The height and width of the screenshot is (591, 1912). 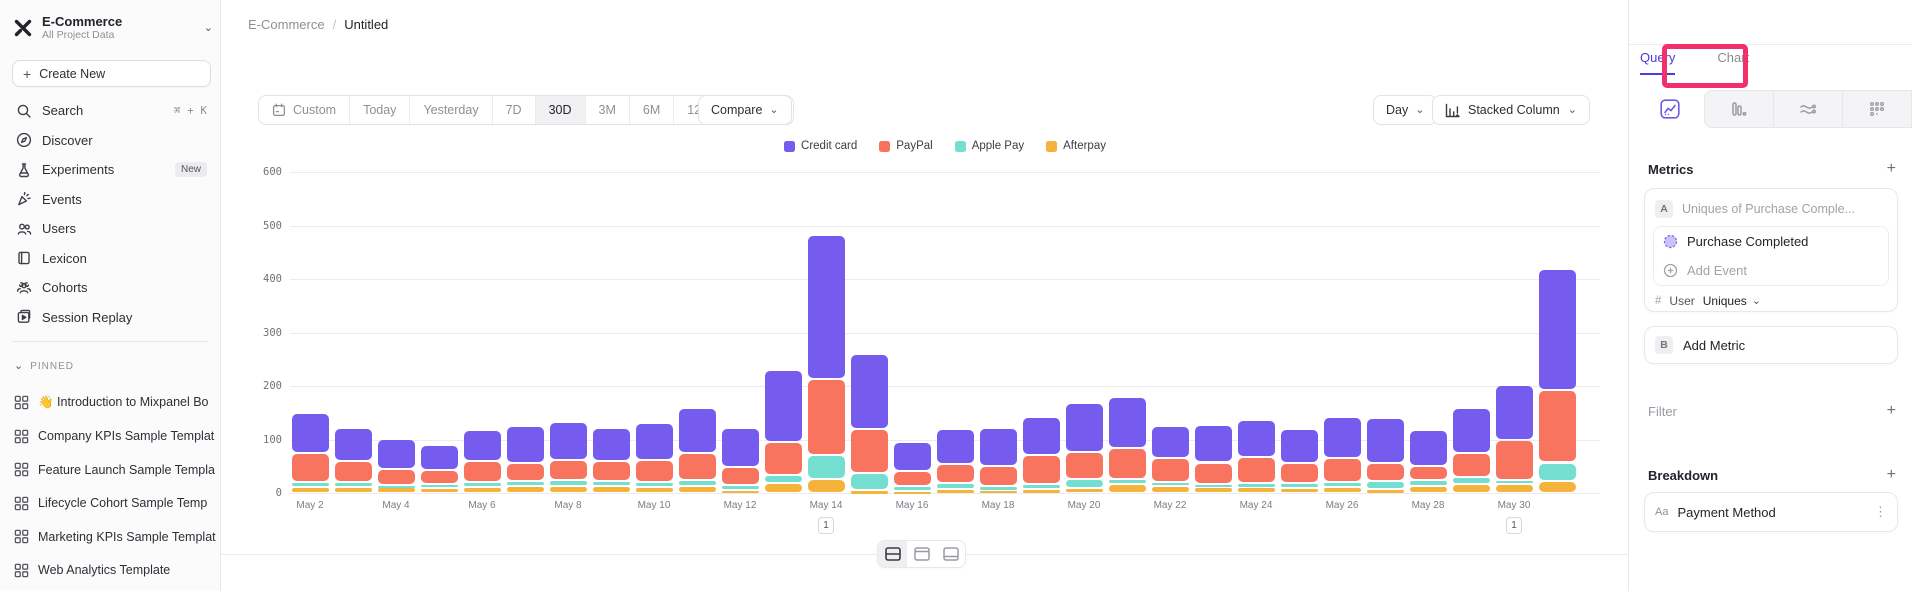 What do you see at coordinates (110, 537) in the screenshot?
I see `pinned-board-item: Marketing KPIs Sample Templat` at bounding box center [110, 537].